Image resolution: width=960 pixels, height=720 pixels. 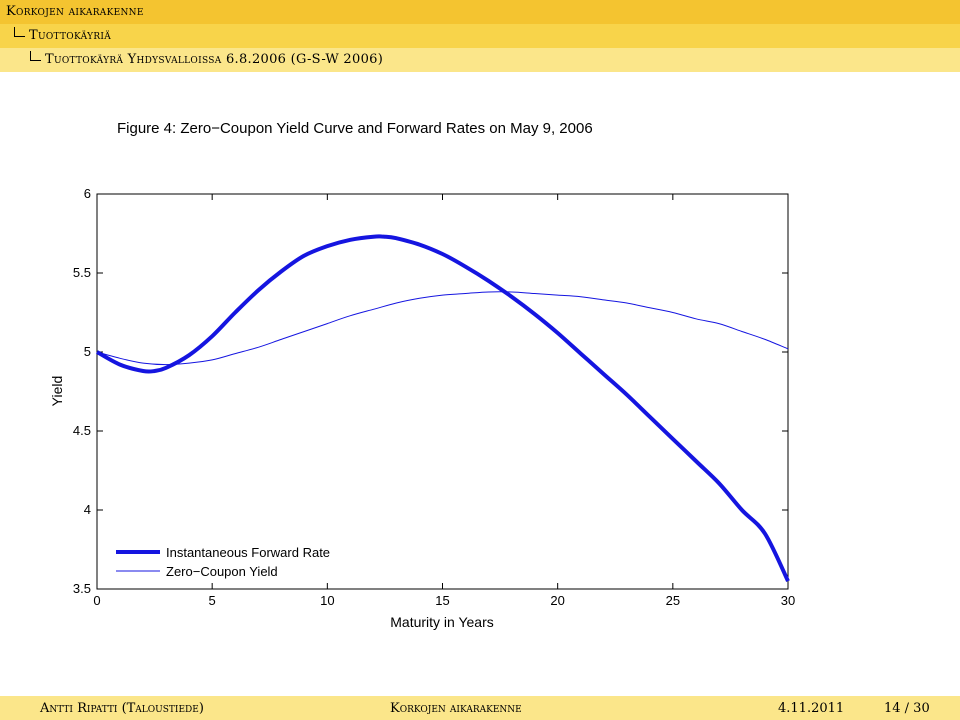 What do you see at coordinates (222, 571) in the screenshot?
I see `legend-label-zero-coupon: Zero−Coupon Yield` at bounding box center [222, 571].